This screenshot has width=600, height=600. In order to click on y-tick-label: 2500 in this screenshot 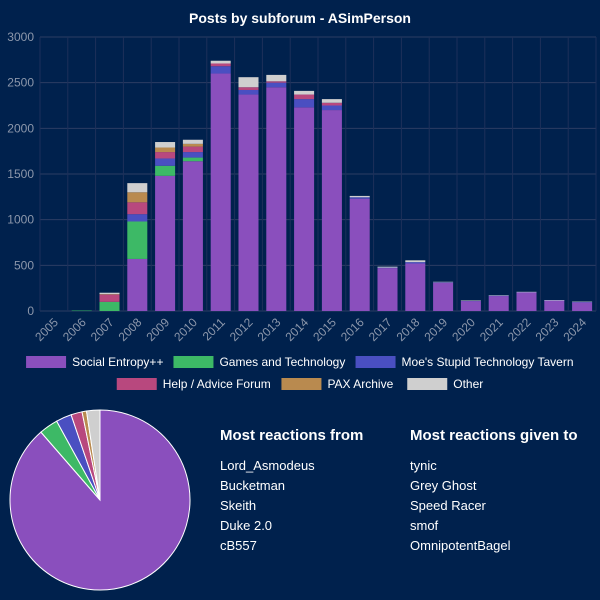, I will do `click(20, 83)`.